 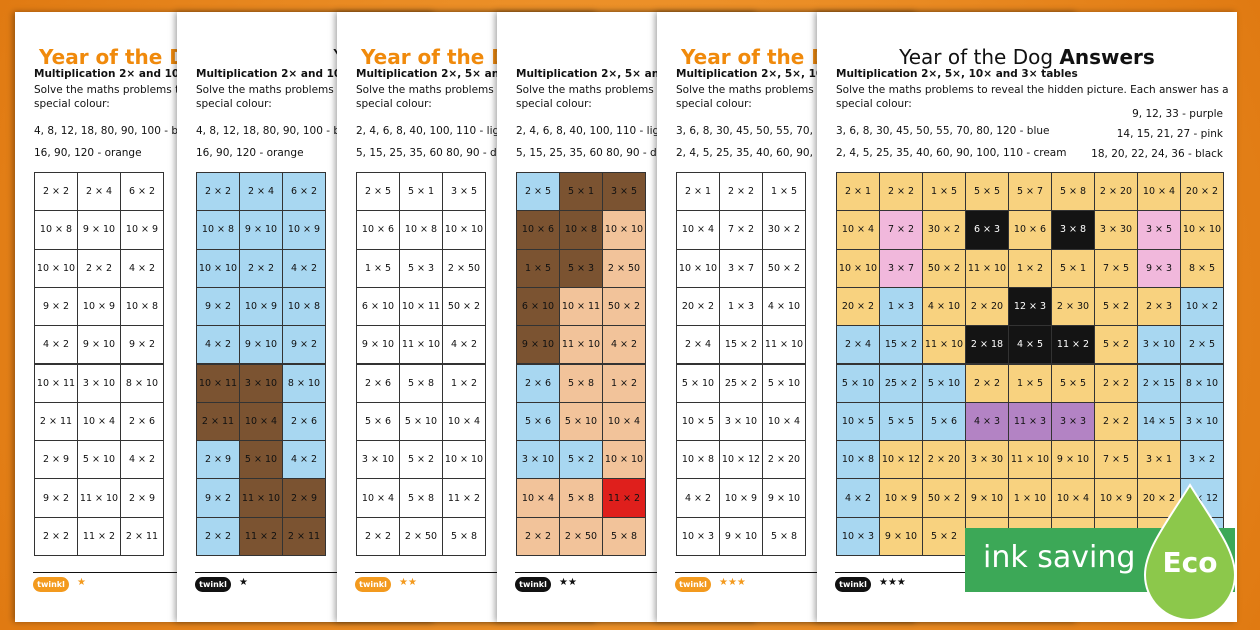 I want to click on grid-cell: 6 × 2, so click(x=142, y=192).